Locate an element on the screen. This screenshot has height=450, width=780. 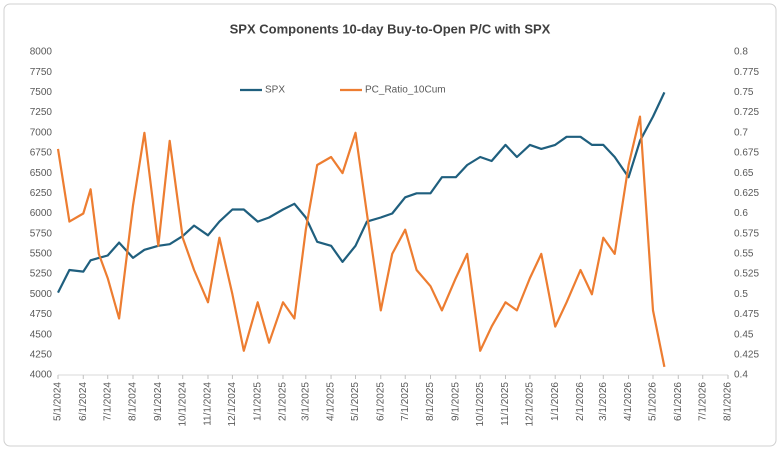
x-tick-label: 7/1/2026 is located at coordinates (702, 401).